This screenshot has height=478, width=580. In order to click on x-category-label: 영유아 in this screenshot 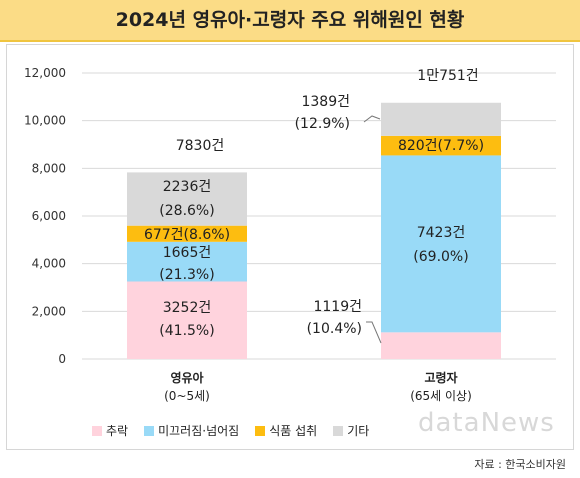, I will do `click(186, 377)`.